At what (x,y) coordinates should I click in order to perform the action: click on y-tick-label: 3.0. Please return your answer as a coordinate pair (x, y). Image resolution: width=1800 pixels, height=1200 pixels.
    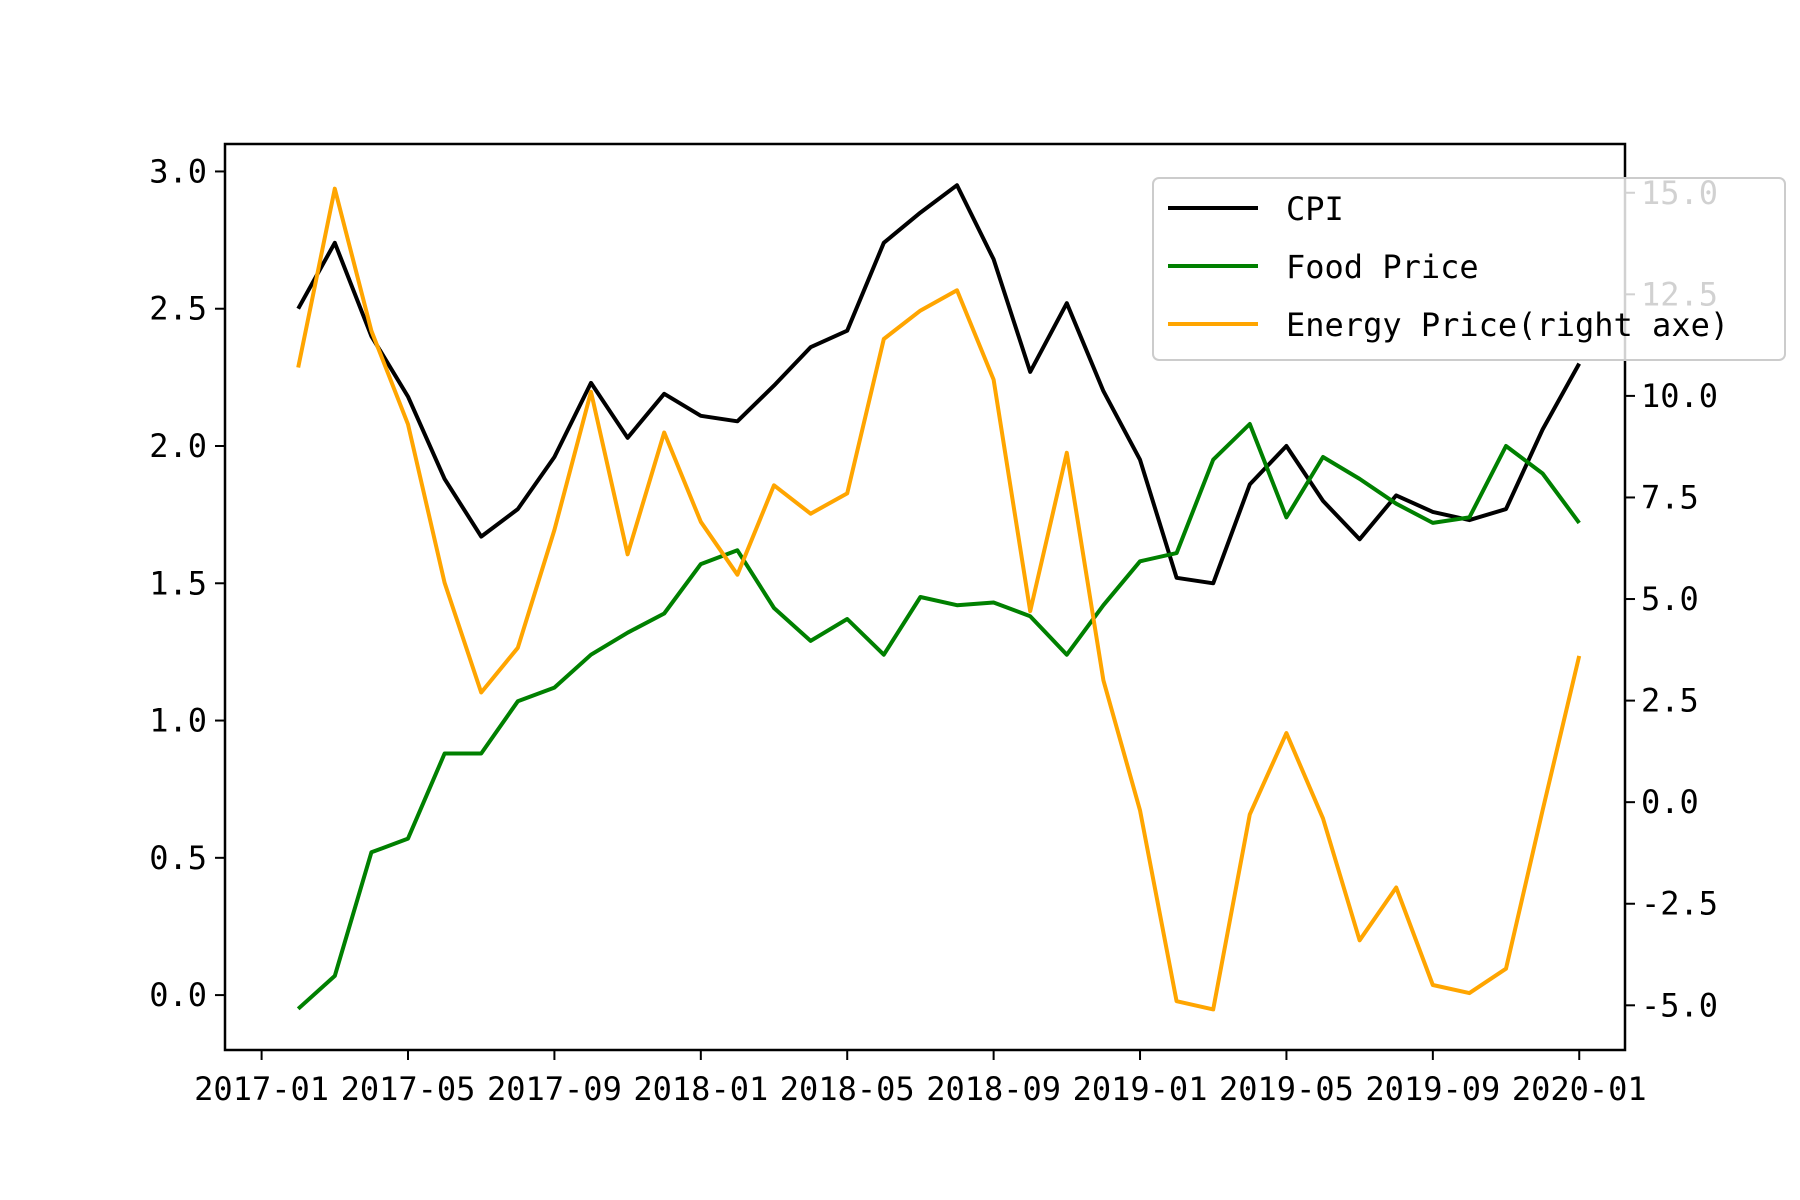
    Looking at the image, I should click on (178, 171).